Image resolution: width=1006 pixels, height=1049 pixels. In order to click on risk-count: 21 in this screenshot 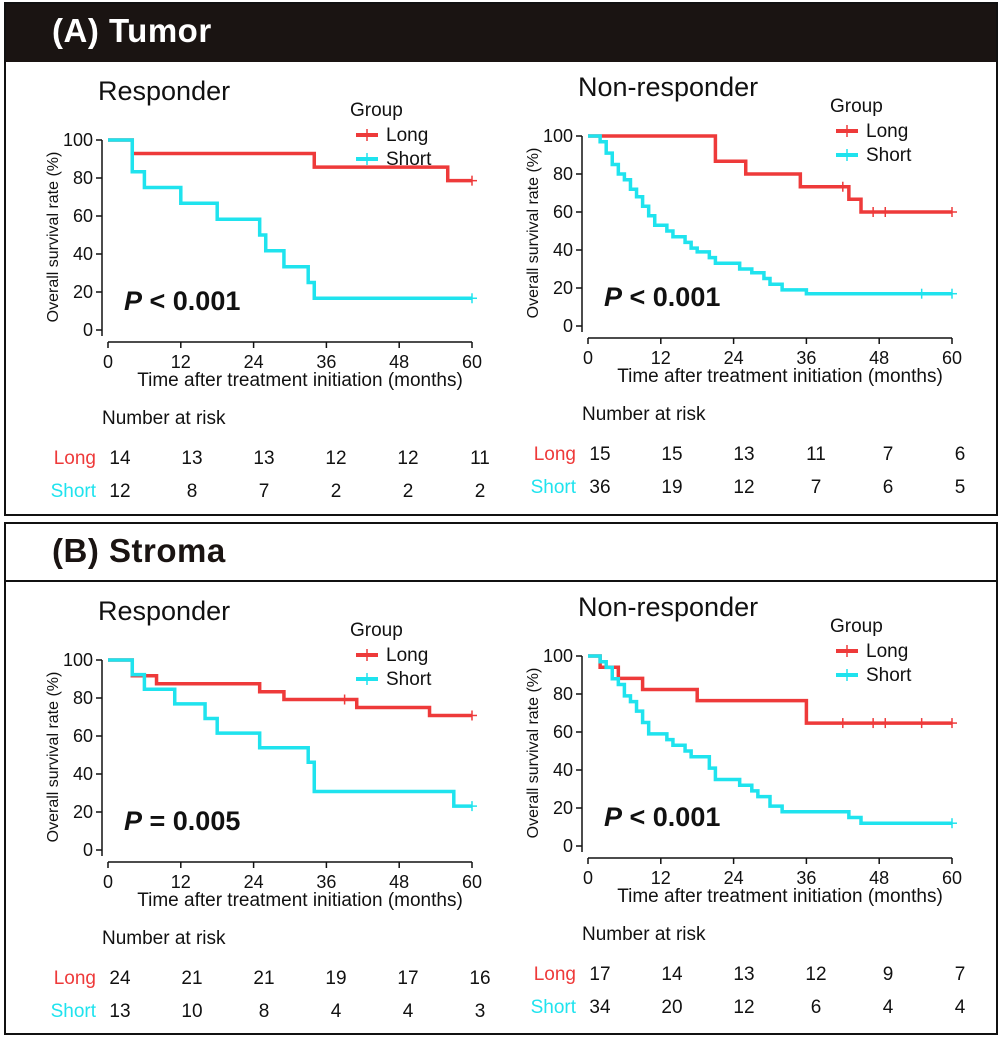, I will do `click(191, 978)`.